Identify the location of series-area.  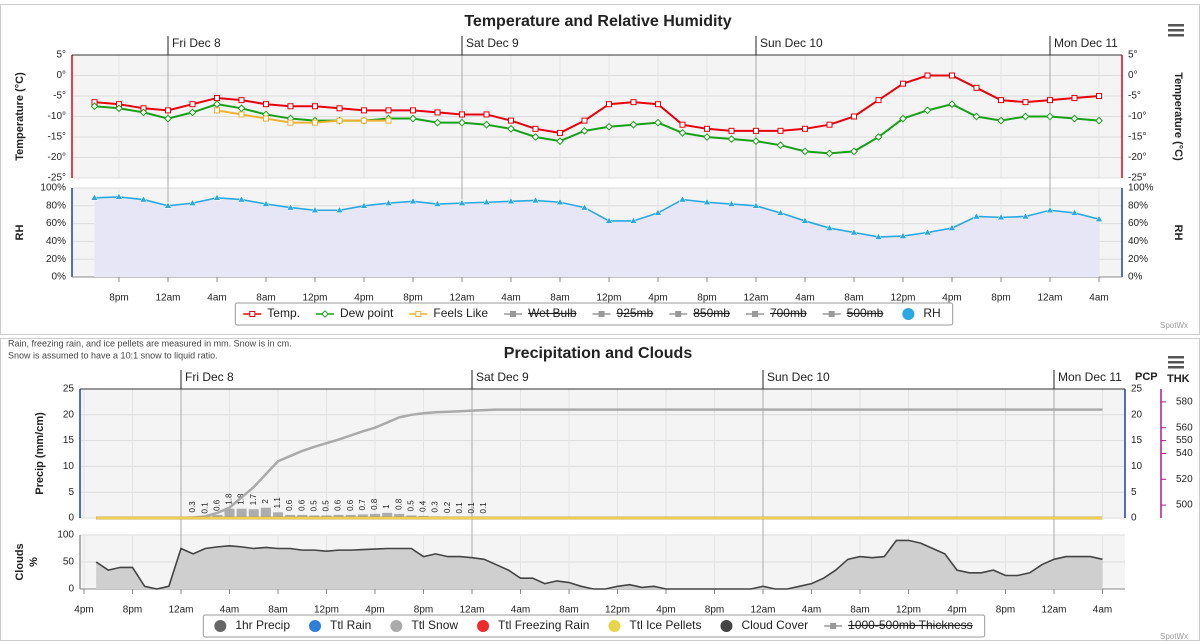
(599, 564).